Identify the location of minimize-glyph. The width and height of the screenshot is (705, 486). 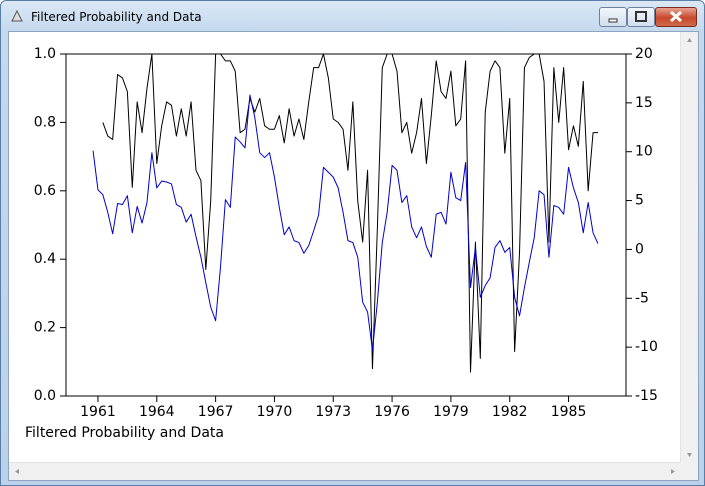
(613, 20).